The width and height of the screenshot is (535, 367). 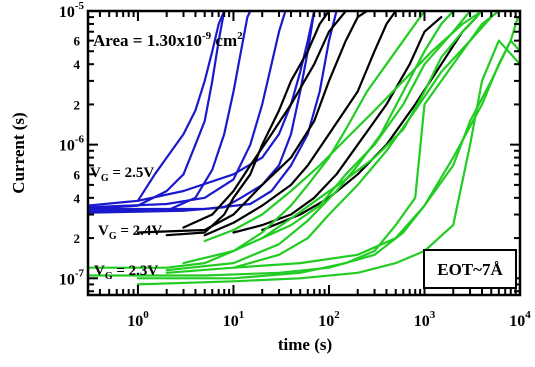 I want to click on vg-2.5v-label: VG = 2.5V, so click(x=122, y=174).